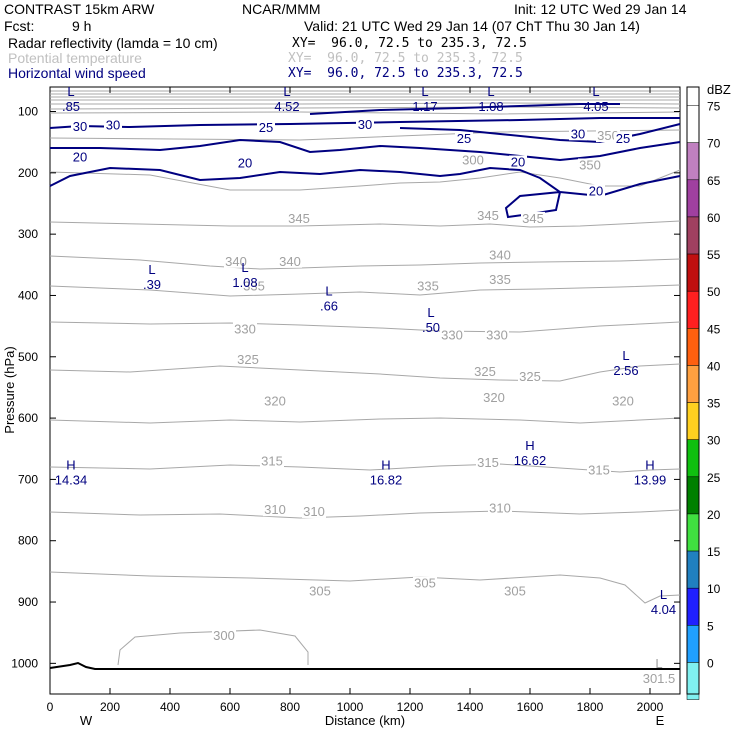 This screenshot has height=740, width=740. Describe the element at coordinates (530, 460) in the screenshot. I see `extremum-value: 16.62` at that location.